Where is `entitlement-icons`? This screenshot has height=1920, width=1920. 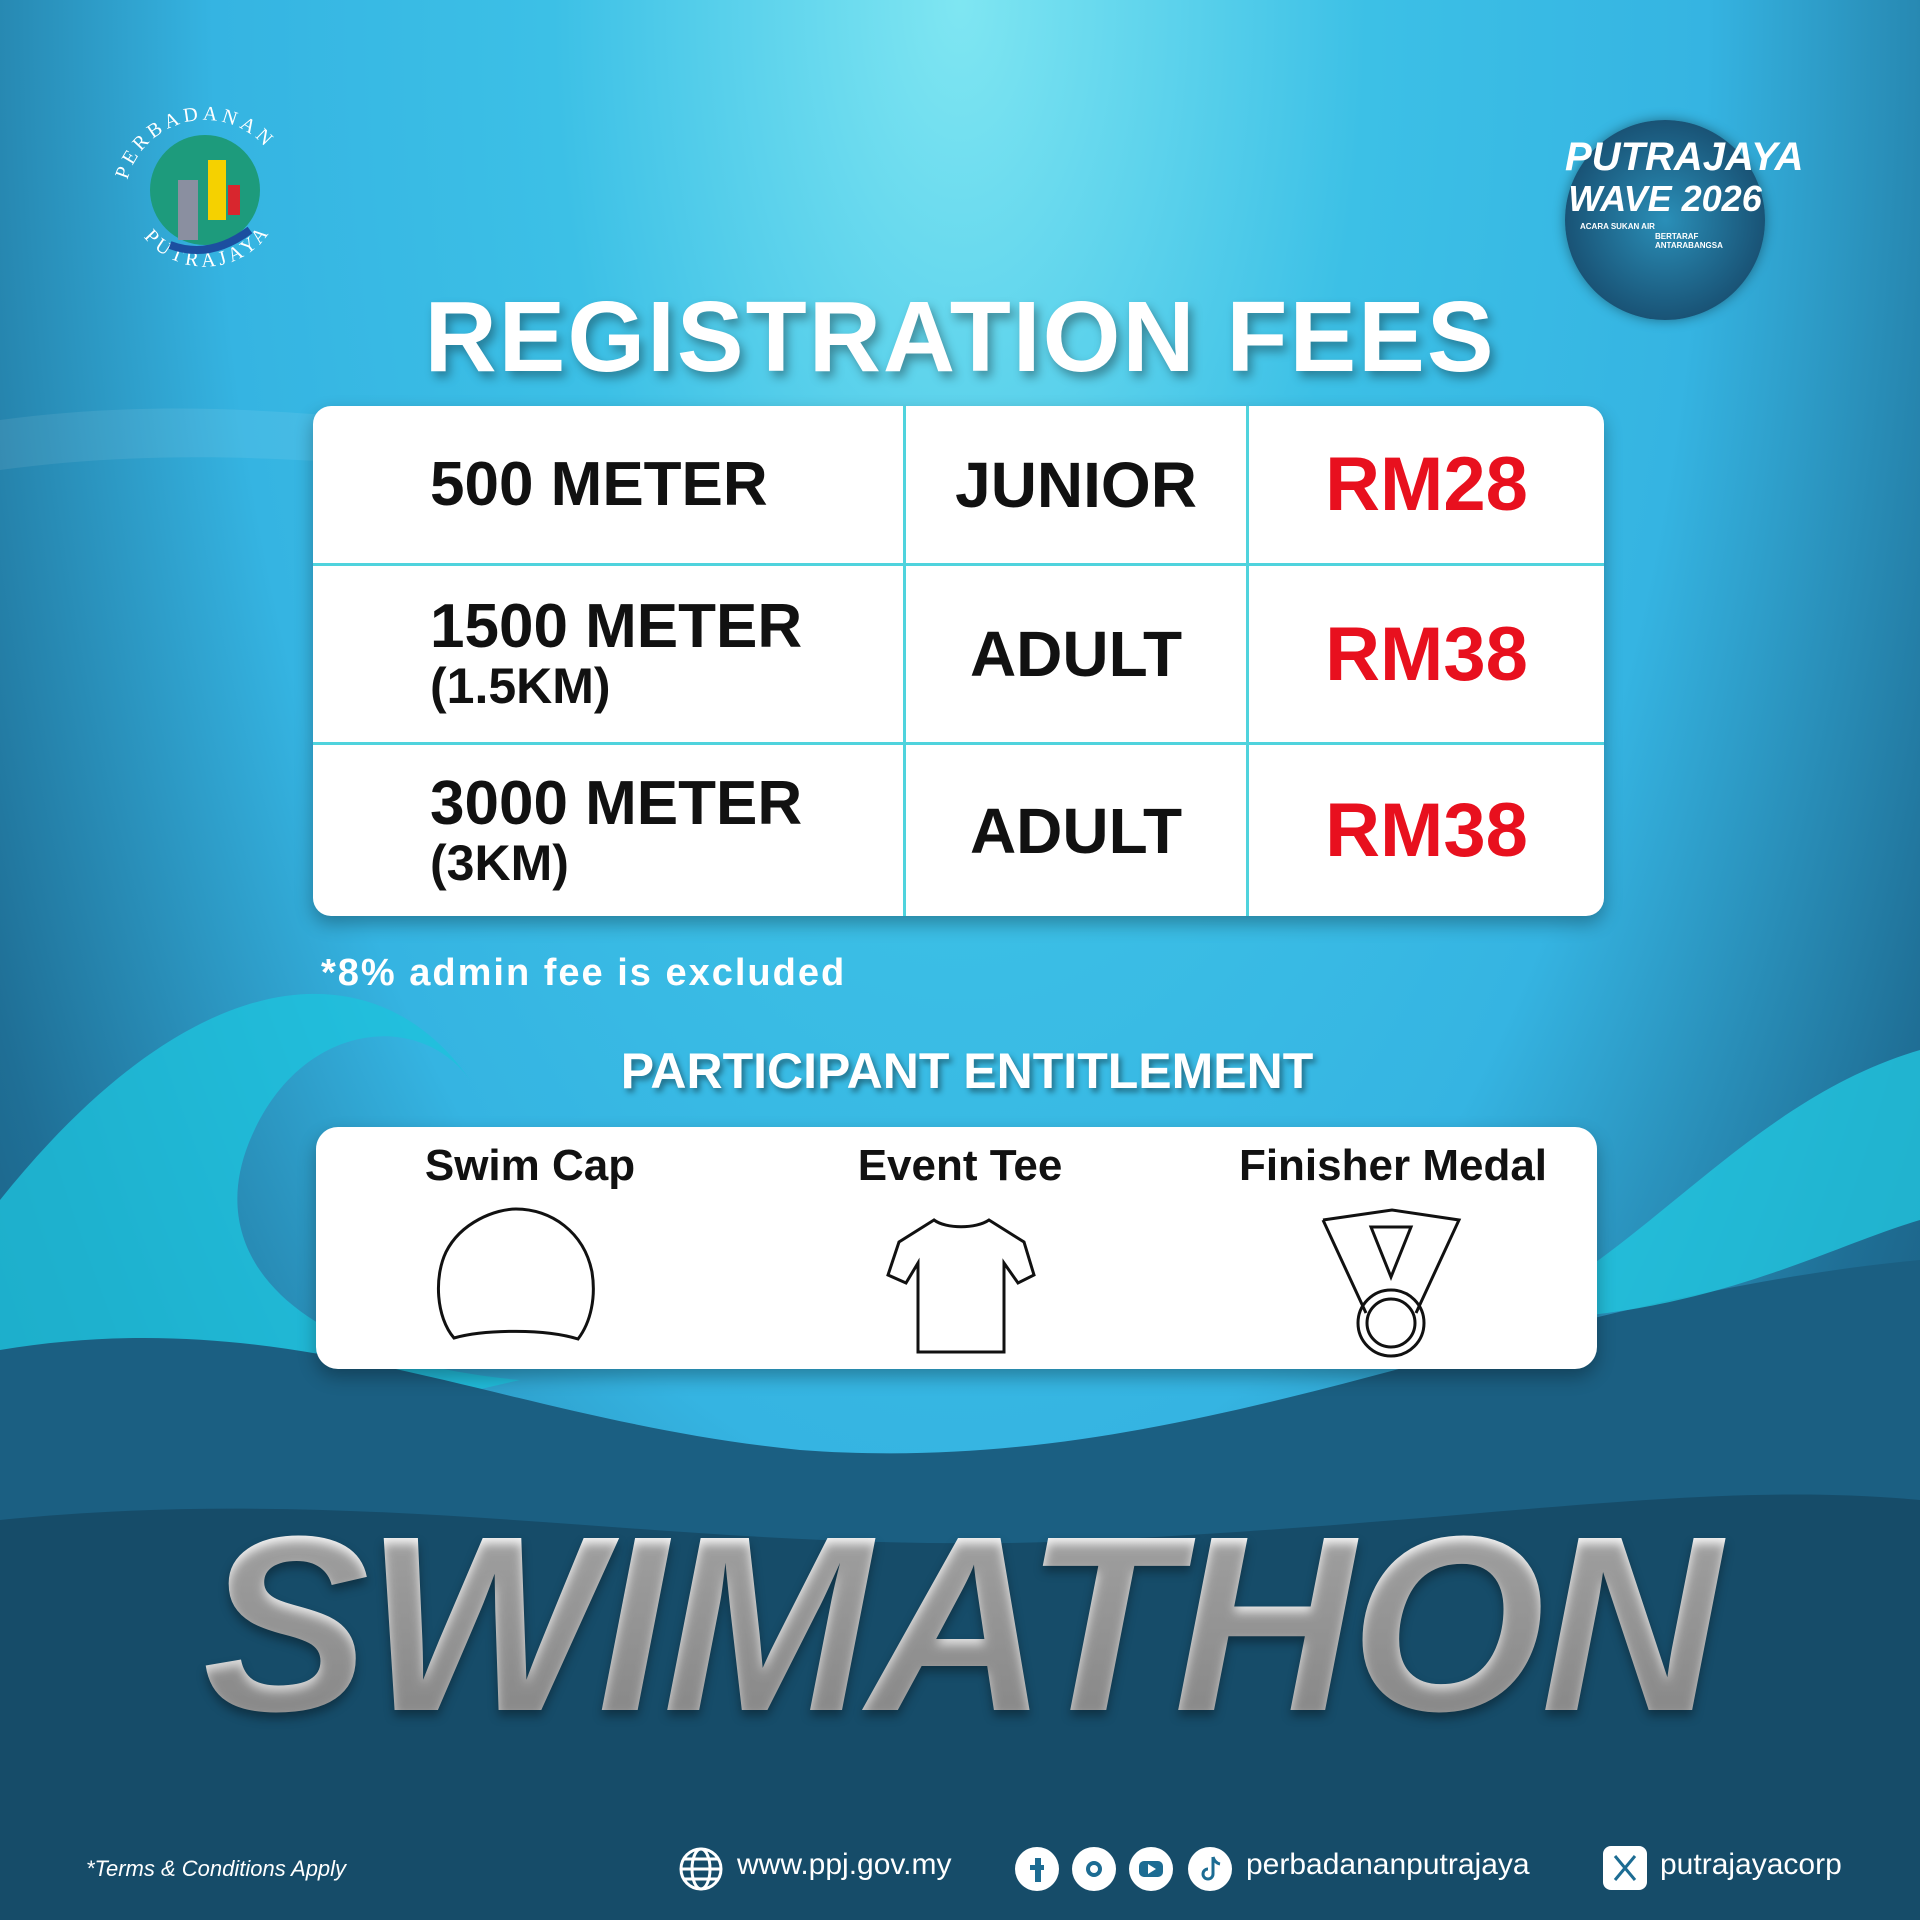 entitlement-icons is located at coordinates (949, 1282).